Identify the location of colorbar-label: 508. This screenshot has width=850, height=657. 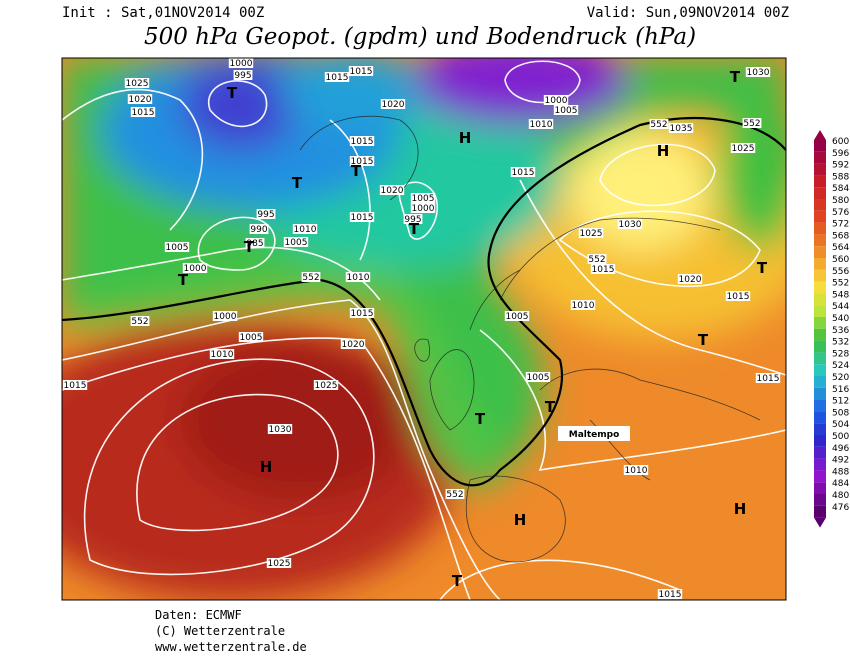
(840, 413).